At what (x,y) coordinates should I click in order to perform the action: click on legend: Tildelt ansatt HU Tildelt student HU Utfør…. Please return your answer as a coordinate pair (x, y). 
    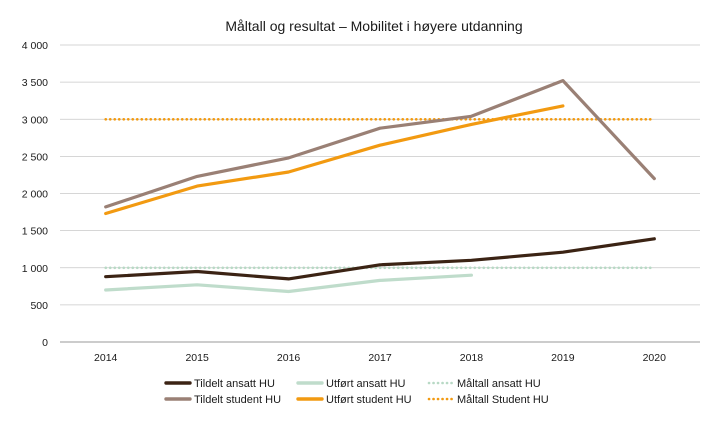
    Looking at the image, I should click on (356, 392).